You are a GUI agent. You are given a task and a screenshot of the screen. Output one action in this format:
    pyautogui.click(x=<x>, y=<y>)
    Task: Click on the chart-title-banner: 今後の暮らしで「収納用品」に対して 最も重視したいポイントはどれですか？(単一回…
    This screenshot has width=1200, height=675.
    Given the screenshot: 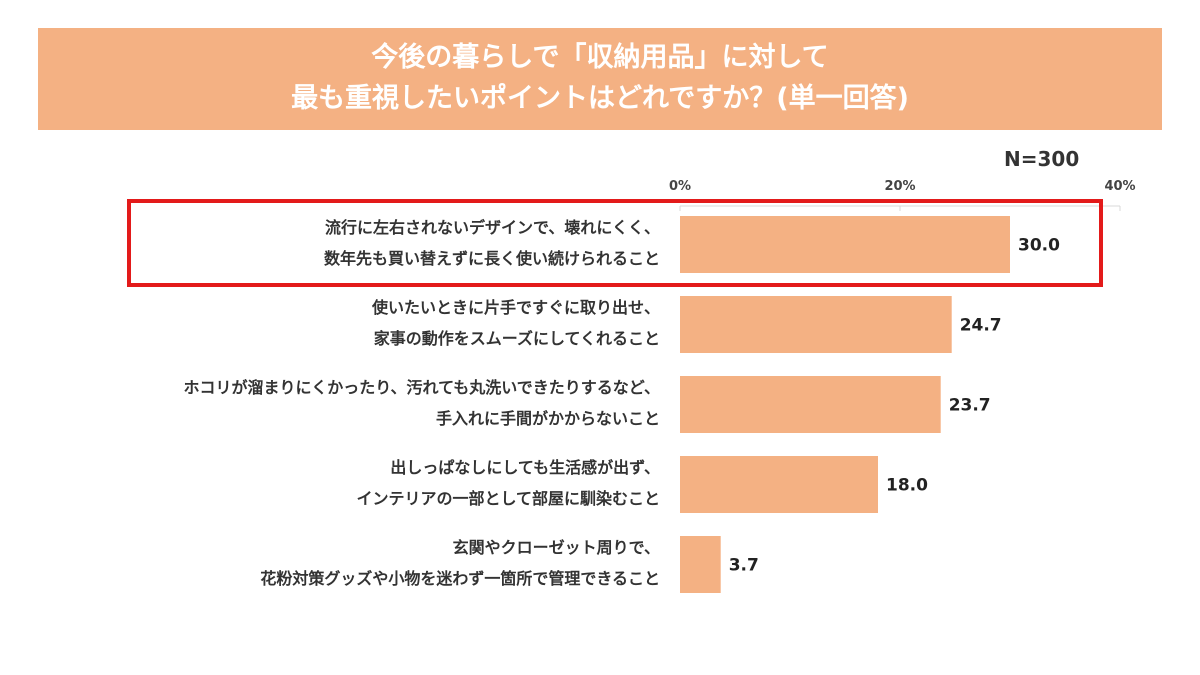 What is the action you would take?
    pyautogui.click(x=600, y=79)
    